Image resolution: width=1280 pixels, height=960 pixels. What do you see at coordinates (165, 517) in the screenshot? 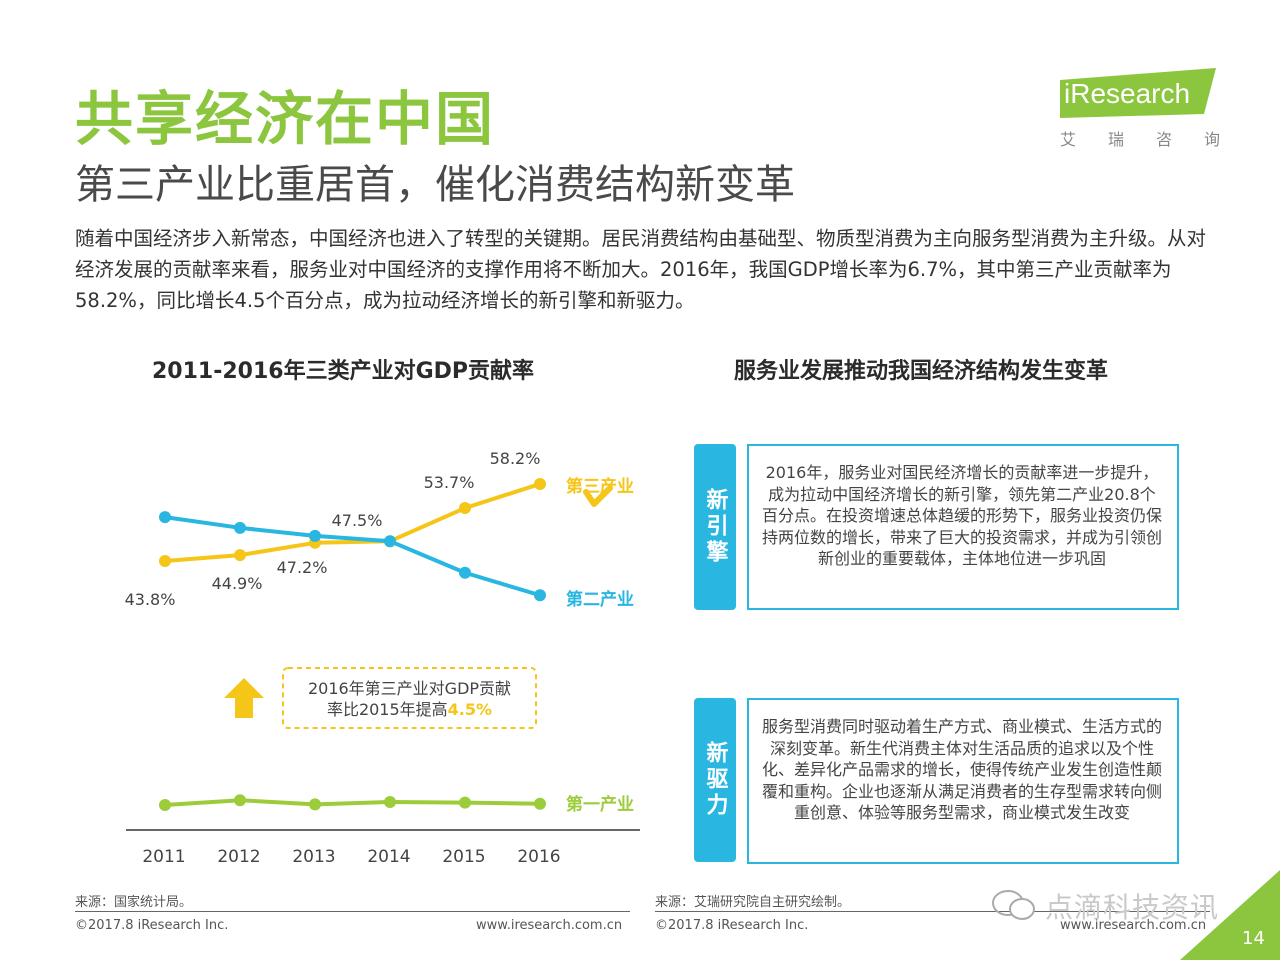
I see `point-secondary-2011` at bounding box center [165, 517].